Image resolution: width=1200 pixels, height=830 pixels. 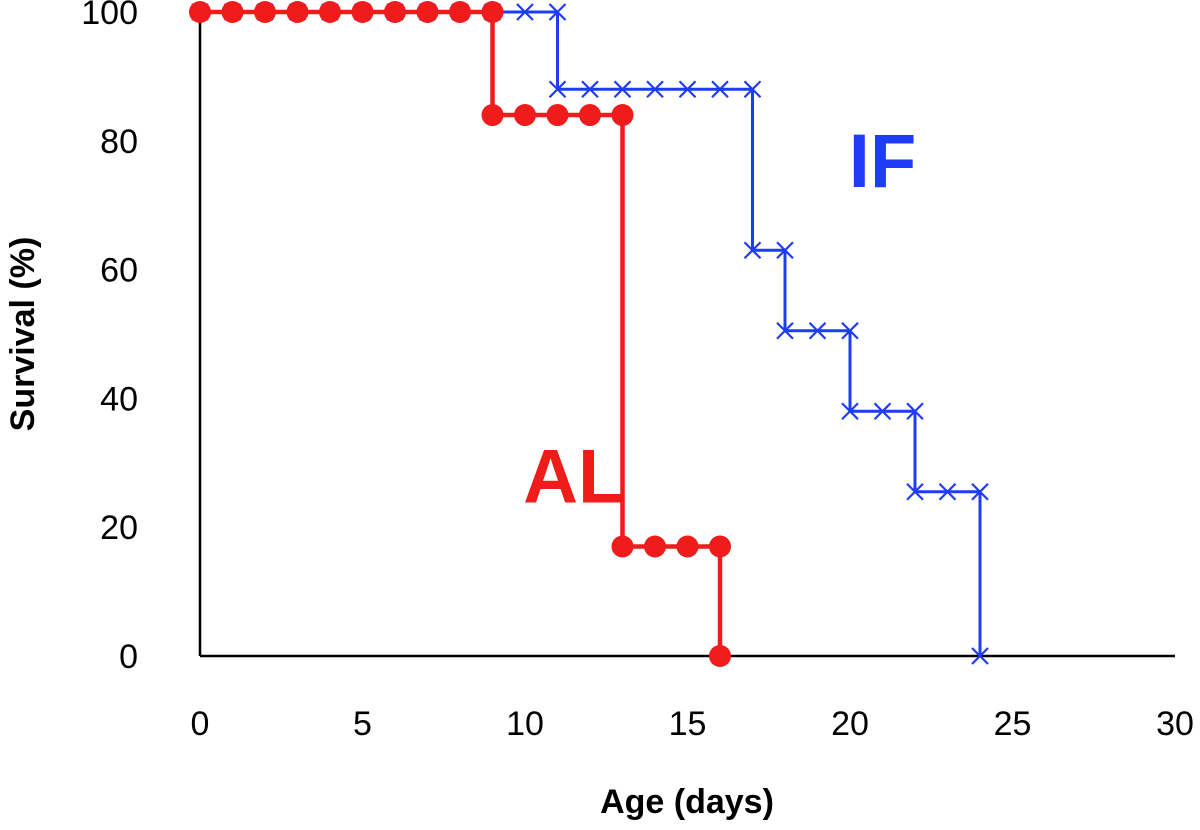 I want to click on x-tick-label: 25, so click(x=1013, y=724).